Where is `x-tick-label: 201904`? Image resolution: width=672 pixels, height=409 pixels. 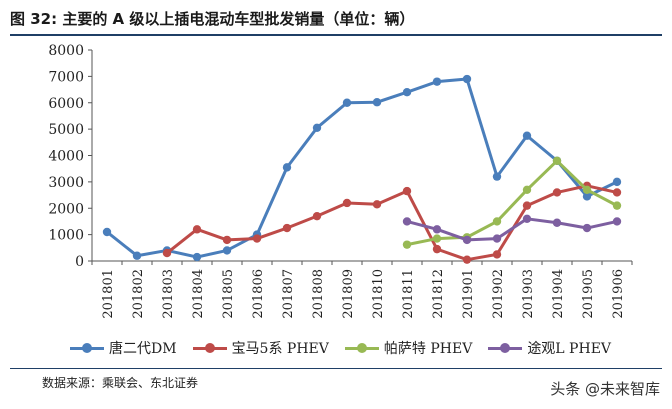 x-tick-label: 201904 is located at coordinates (558, 294).